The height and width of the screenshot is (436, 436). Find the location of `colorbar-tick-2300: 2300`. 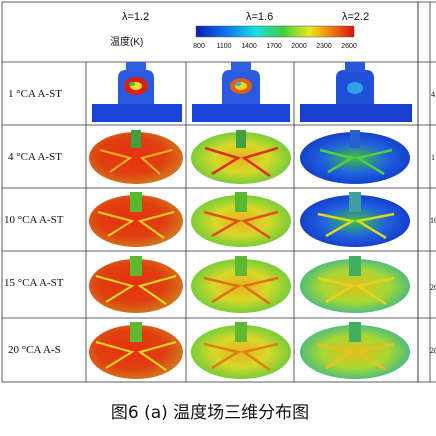

colorbar-tick-2300: 2300 is located at coordinates (324, 46).